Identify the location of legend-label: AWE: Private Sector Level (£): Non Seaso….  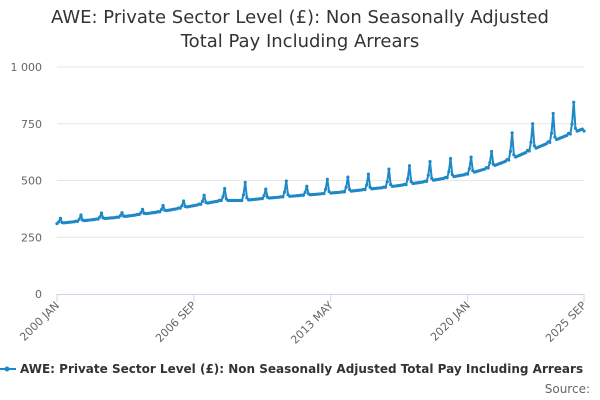
(302, 369).